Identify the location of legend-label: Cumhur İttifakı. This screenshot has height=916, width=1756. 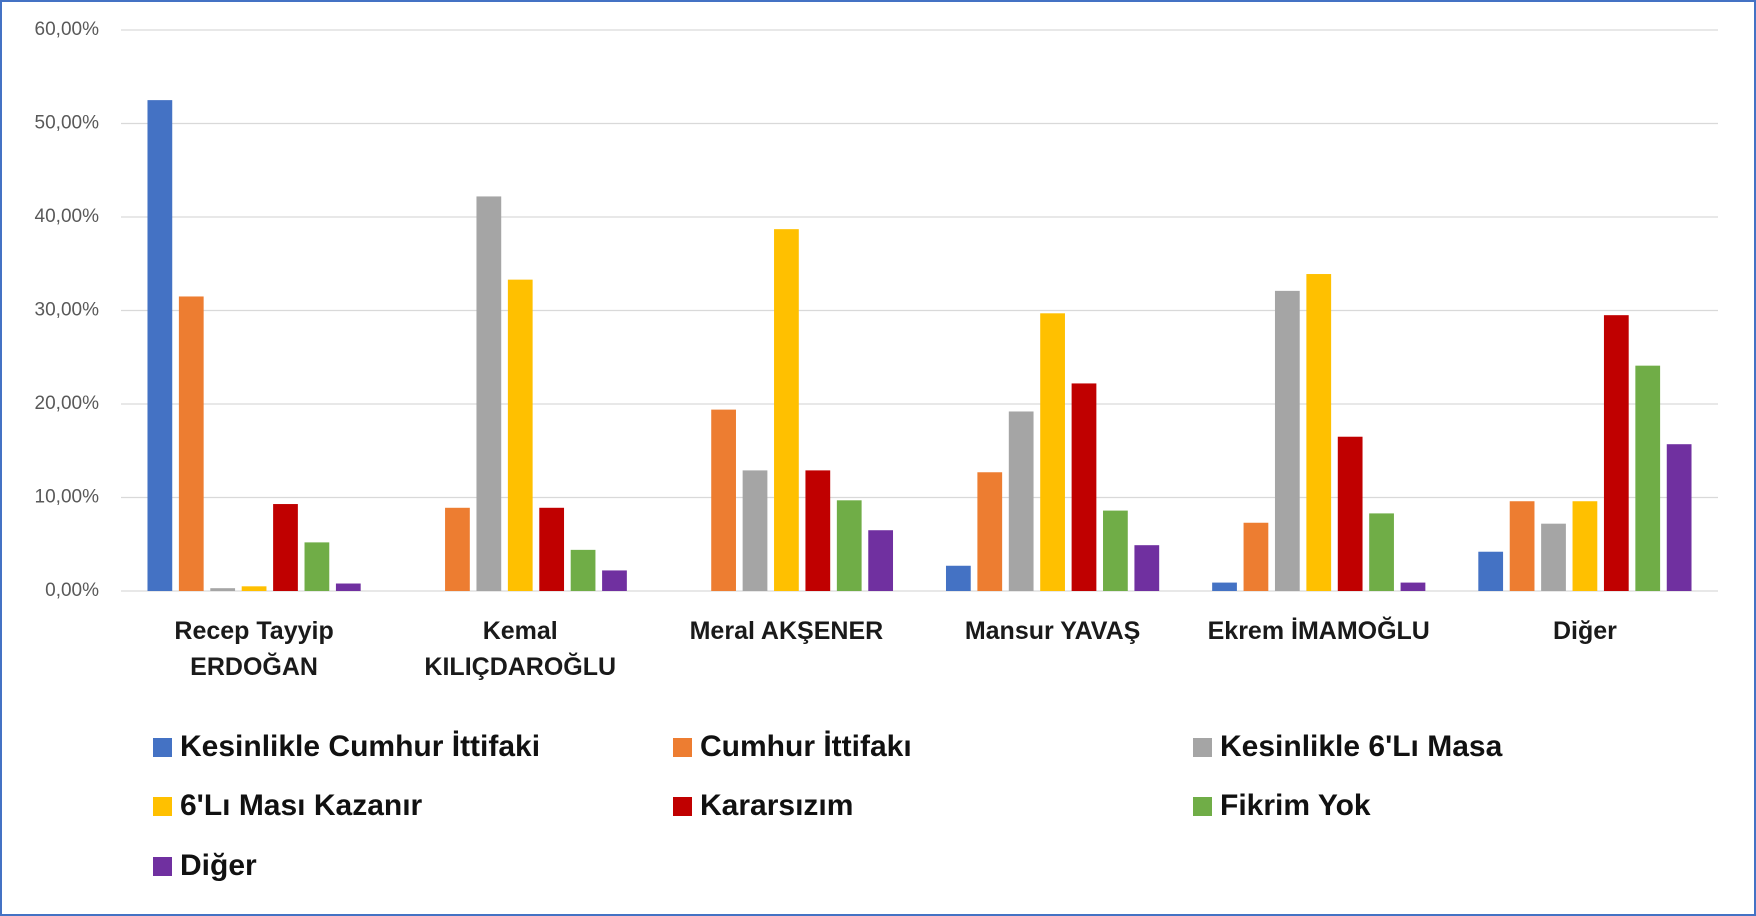
(806, 746).